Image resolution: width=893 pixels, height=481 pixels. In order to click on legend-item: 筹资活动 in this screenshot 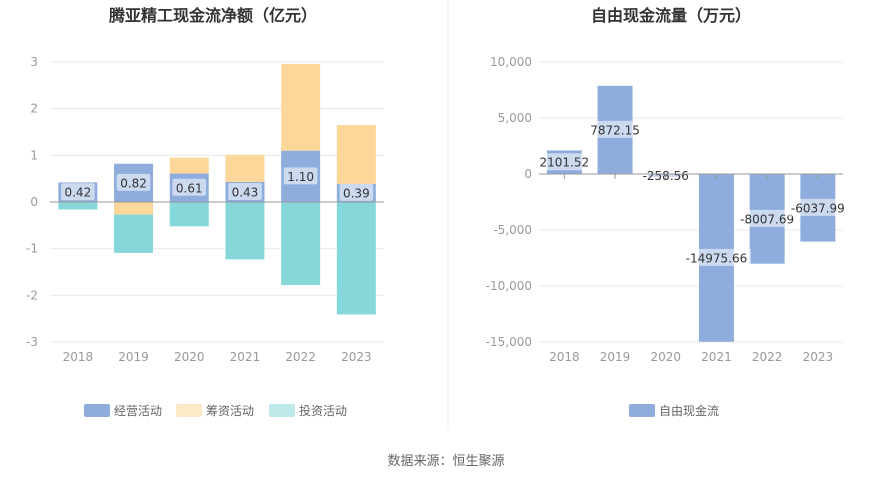, I will do `click(215, 411)`.